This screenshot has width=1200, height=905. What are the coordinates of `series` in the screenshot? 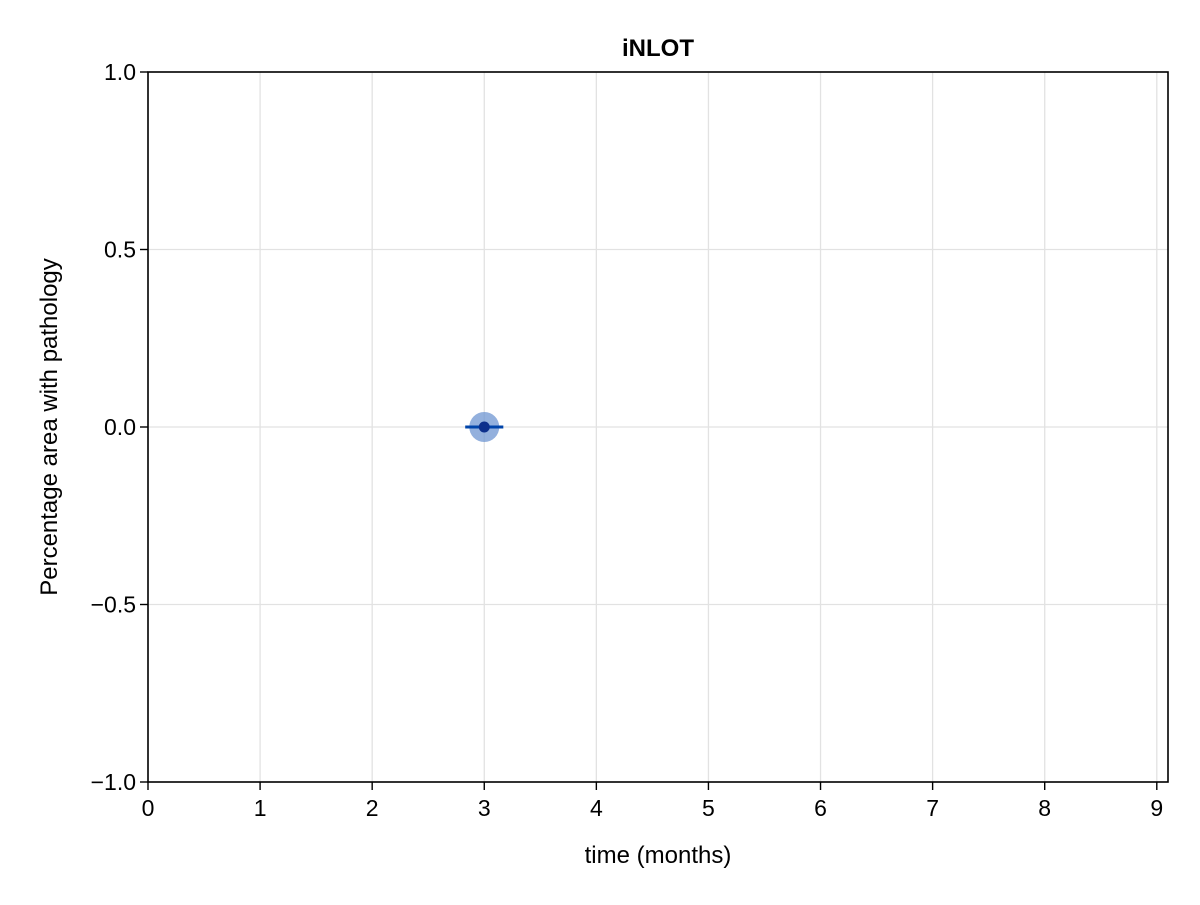 It's located at (484, 427).